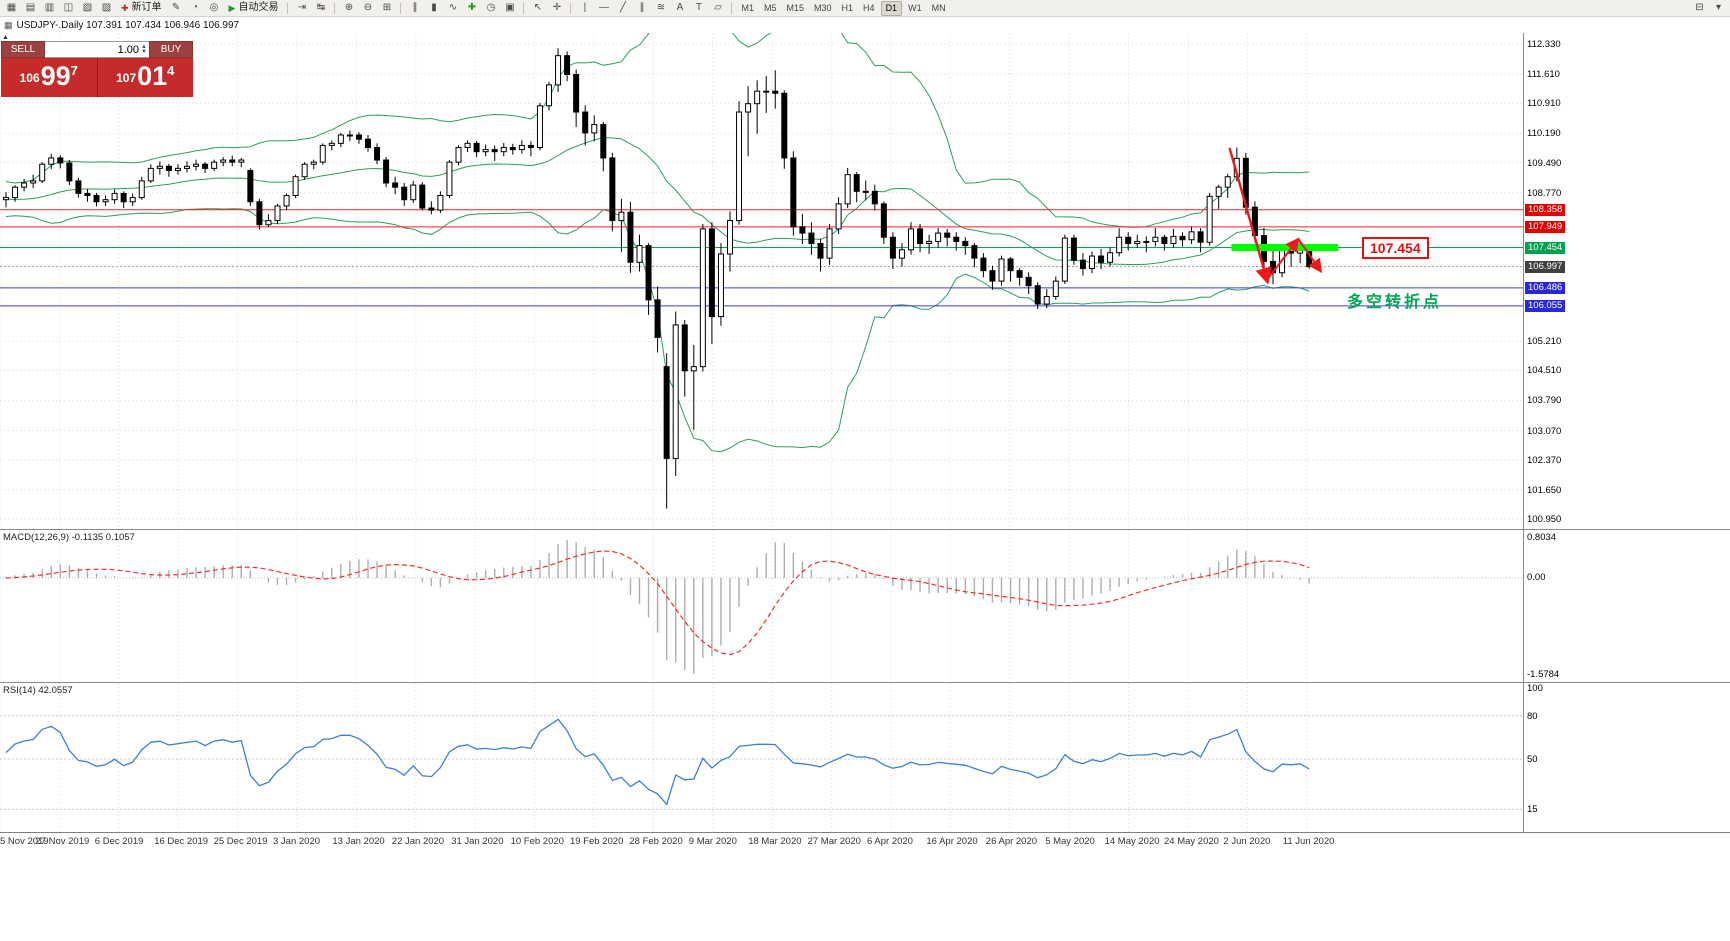  I want to click on candlestick-chart-icon: ▮, so click(433, 8).